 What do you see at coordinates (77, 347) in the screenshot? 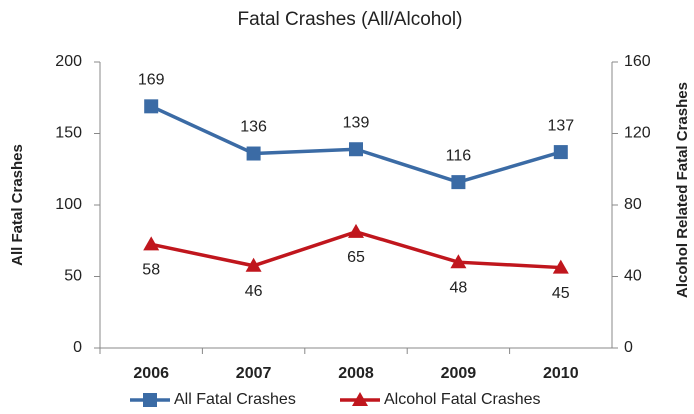
I see `y-tick-label: 0` at bounding box center [77, 347].